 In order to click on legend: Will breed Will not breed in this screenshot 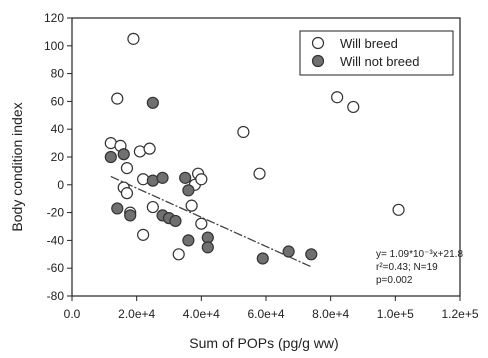, I will do `click(376, 53)`.